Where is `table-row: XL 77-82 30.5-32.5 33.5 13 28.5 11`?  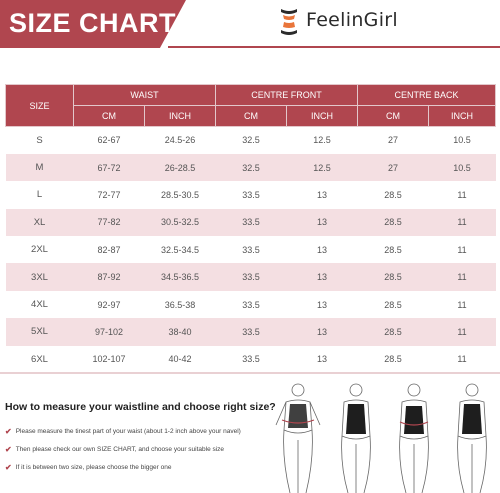
table-row: XL 77-82 30.5-32.5 33.5 13 28.5 11 is located at coordinates (250, 222).